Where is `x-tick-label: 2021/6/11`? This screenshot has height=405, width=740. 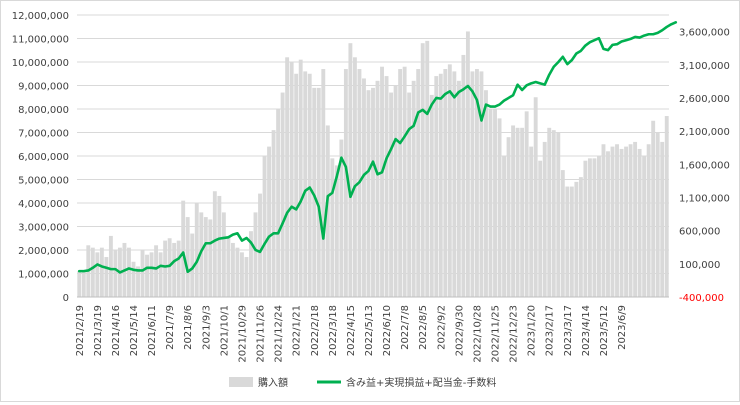 x-tick-label: 2021/6/11 is located at coordinates (152, 330).